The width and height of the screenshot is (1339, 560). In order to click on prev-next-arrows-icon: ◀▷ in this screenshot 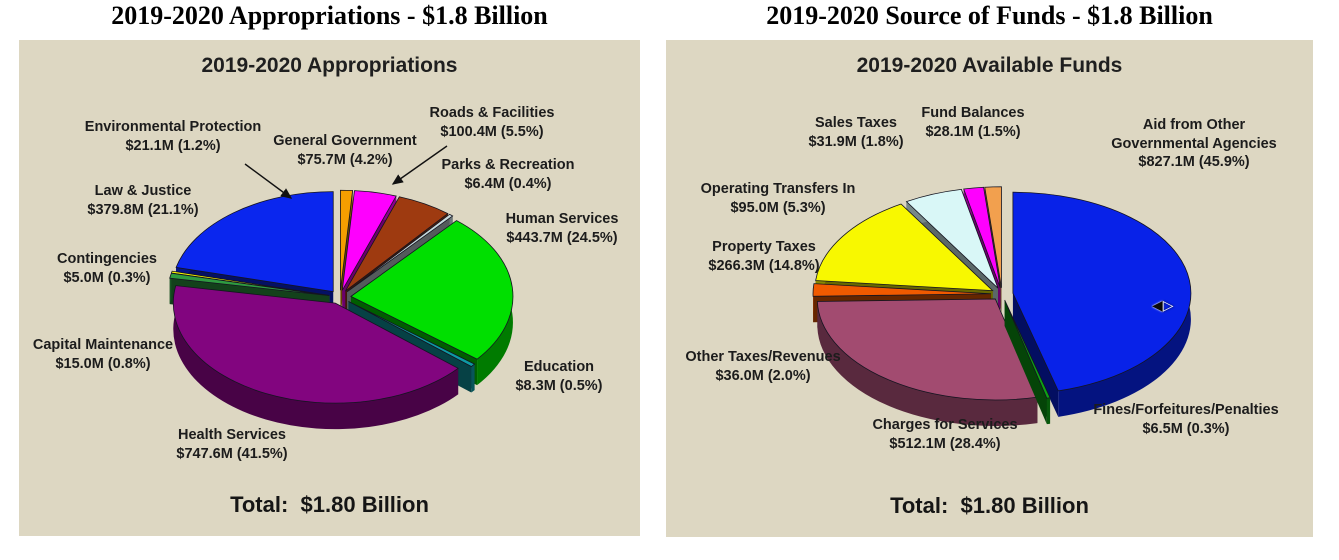, I will do `click(1163, 305)`.